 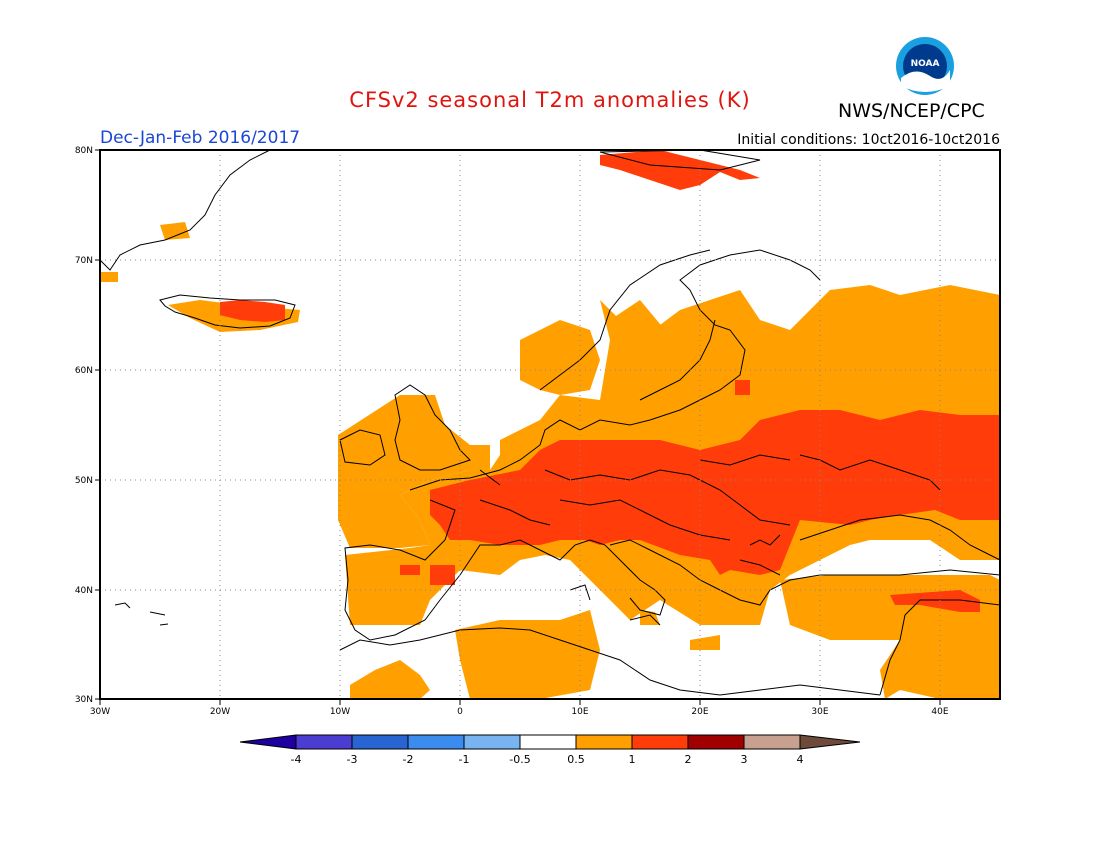 What do you see at coordinates (220, 712) in the screenshot?
I see `lon-label-20w: 20W` at bounding box center [220, 712].